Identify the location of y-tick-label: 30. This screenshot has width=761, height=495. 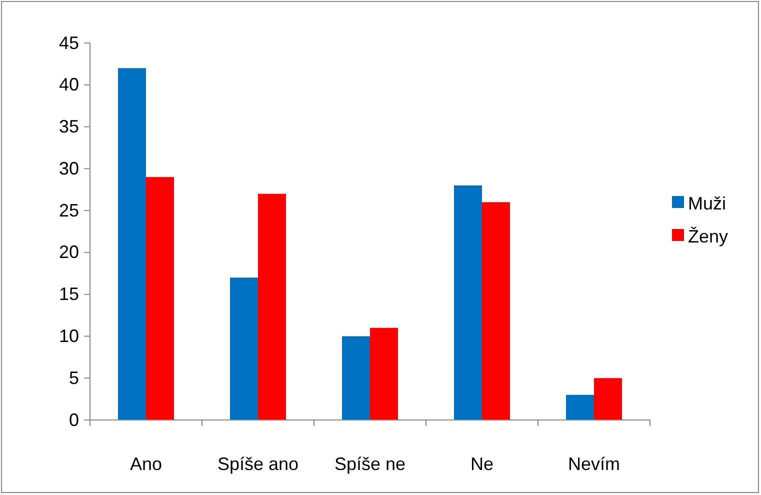
(68, 168).